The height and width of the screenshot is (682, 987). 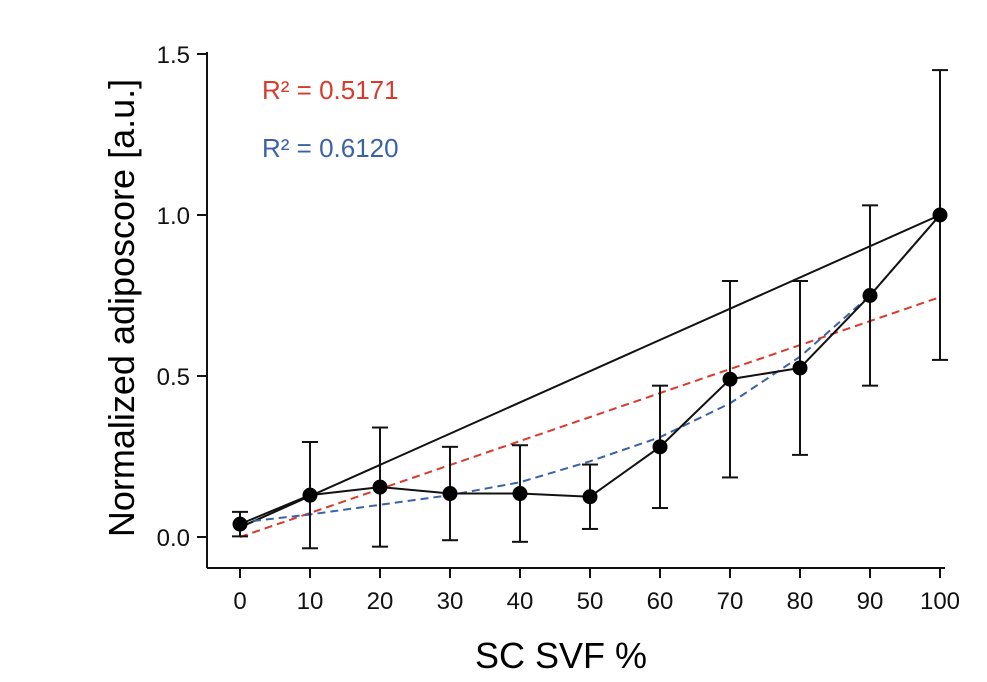 I want to click on y-tick-label: 1.5, so click(x=173, y=55).